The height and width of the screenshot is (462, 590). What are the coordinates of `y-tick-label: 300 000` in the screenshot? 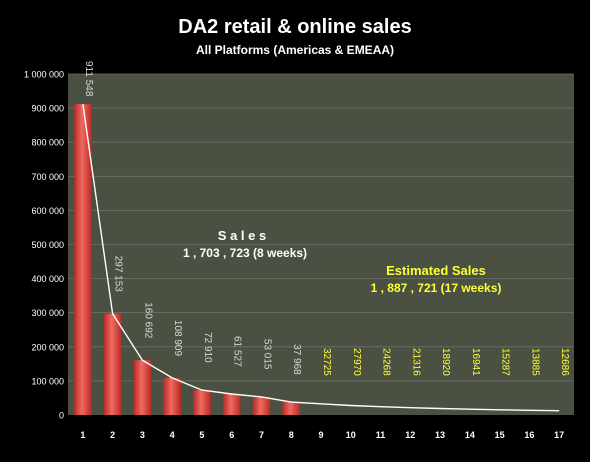 It's located at (47, 313).